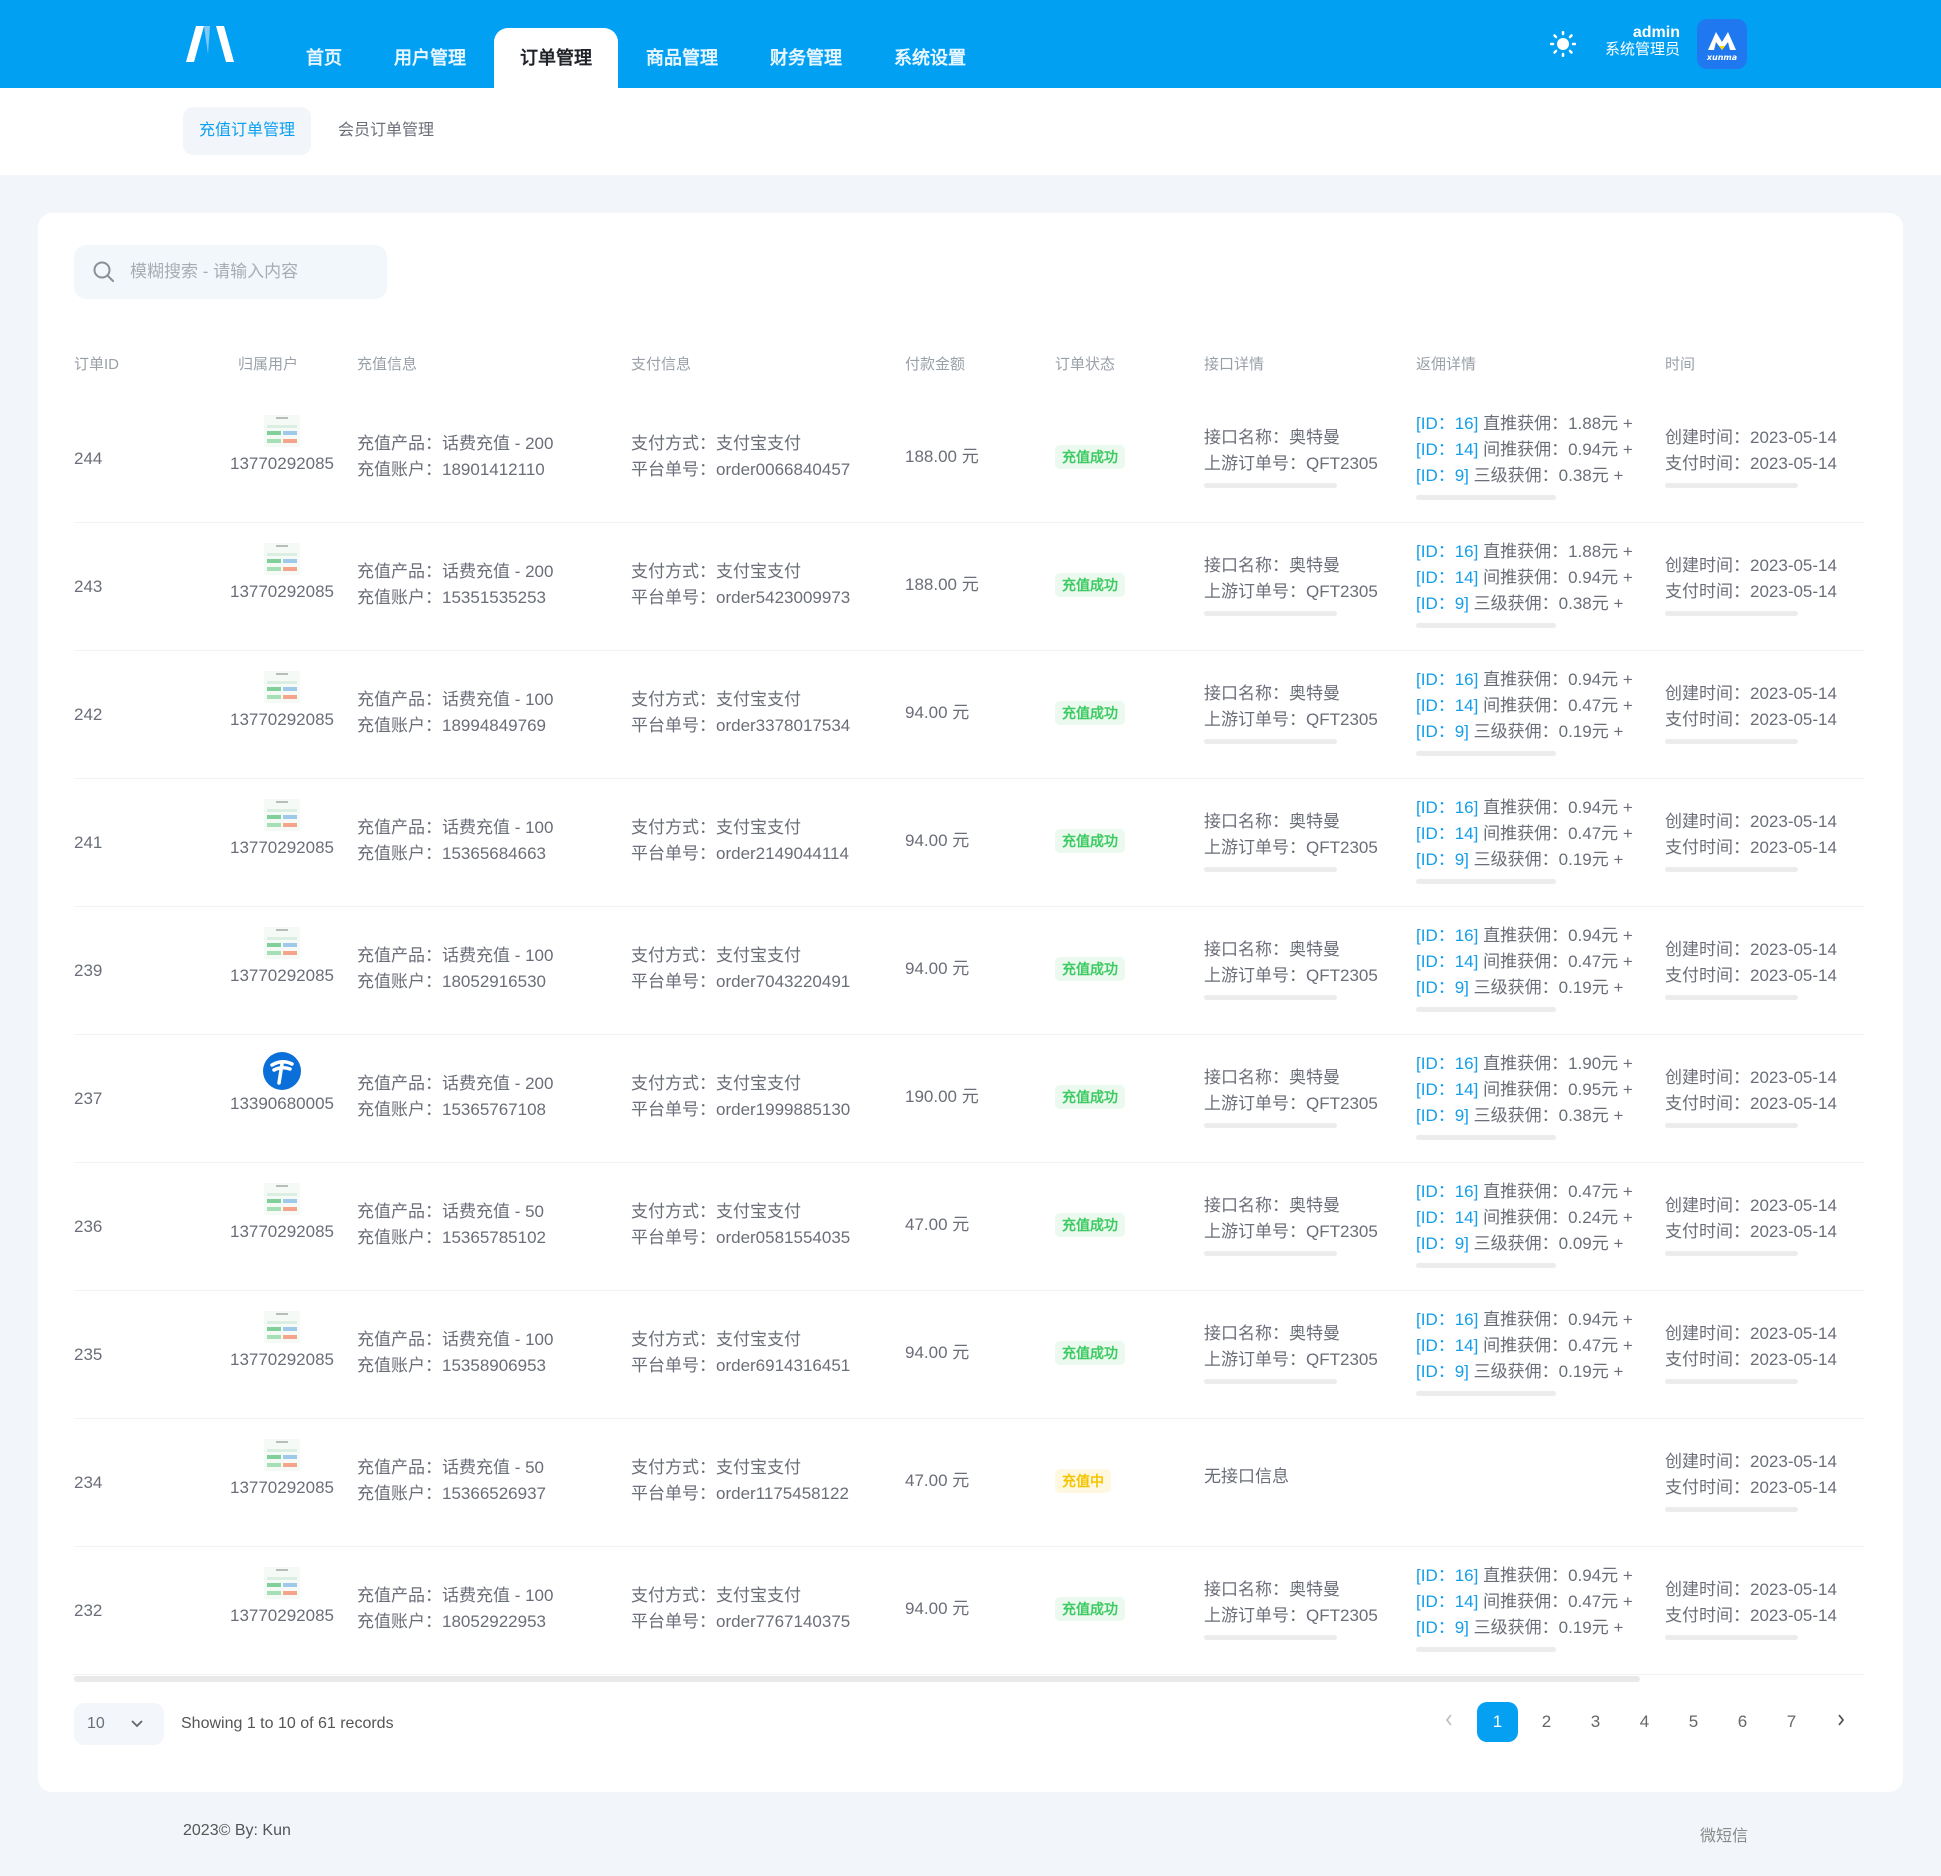  Describe the element at coordinates (399, 443) in the screenshot. I see `product-label: 充值产品：` at that location.